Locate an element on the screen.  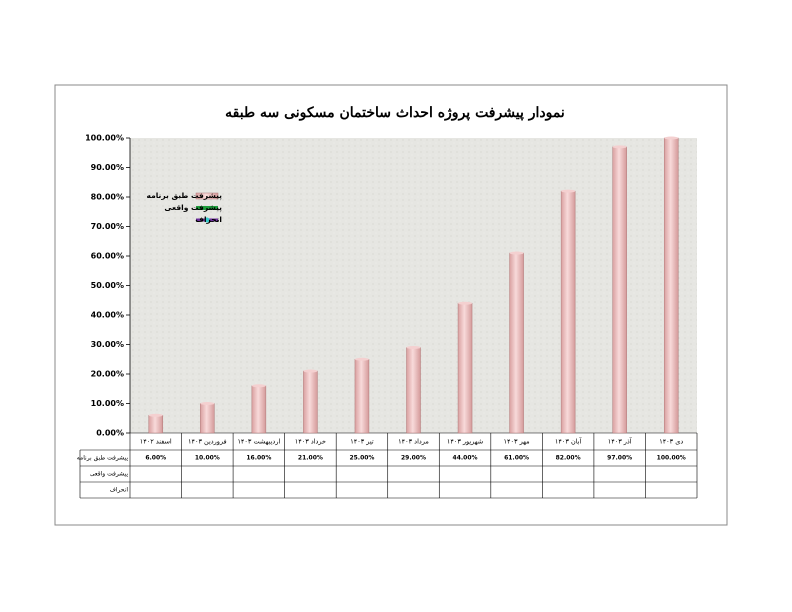
y-tick-label: 90.00% is located at coordinates (107, 167).